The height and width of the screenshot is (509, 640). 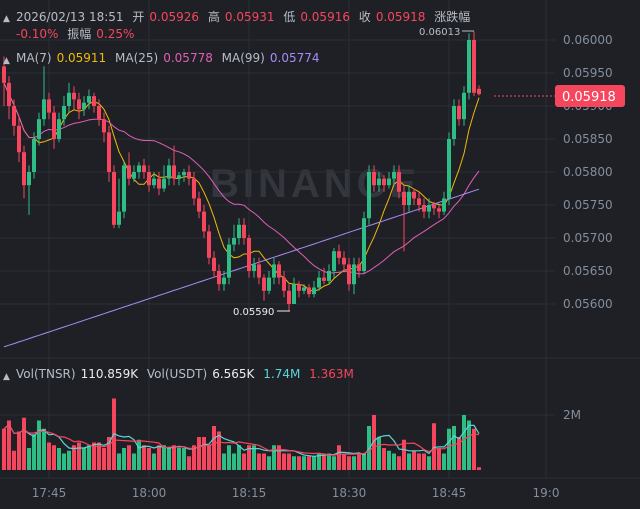 I want to click on ma25-label: MA(25), so click(x=137, y=58).